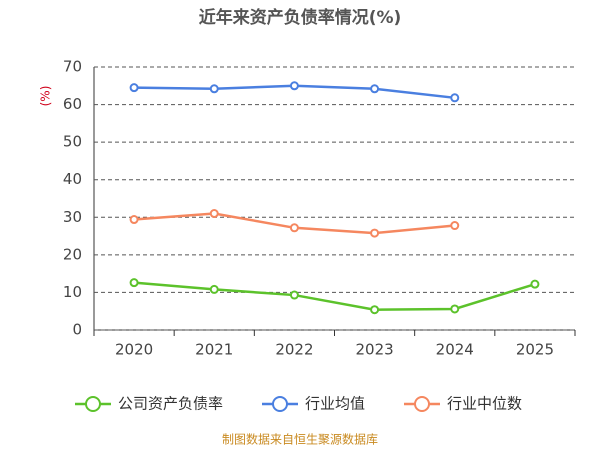 This screenshot has width=600, height=450. Describe the element at coordinates (72, 217) in the screenshot. I see `y-tick-label: 30` at that location.